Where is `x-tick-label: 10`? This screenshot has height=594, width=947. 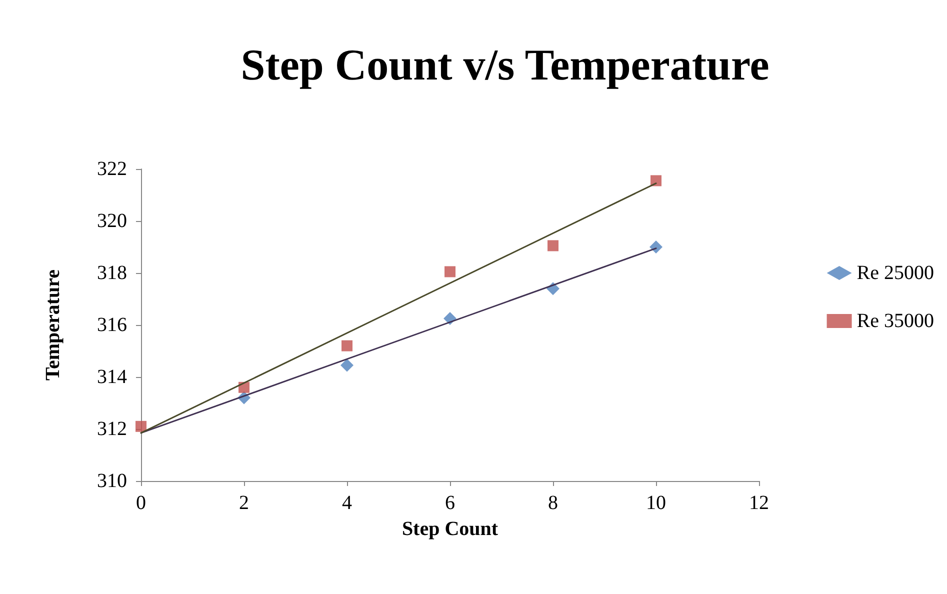 x-tick-label: 10 is located at coordinates (656, 503).